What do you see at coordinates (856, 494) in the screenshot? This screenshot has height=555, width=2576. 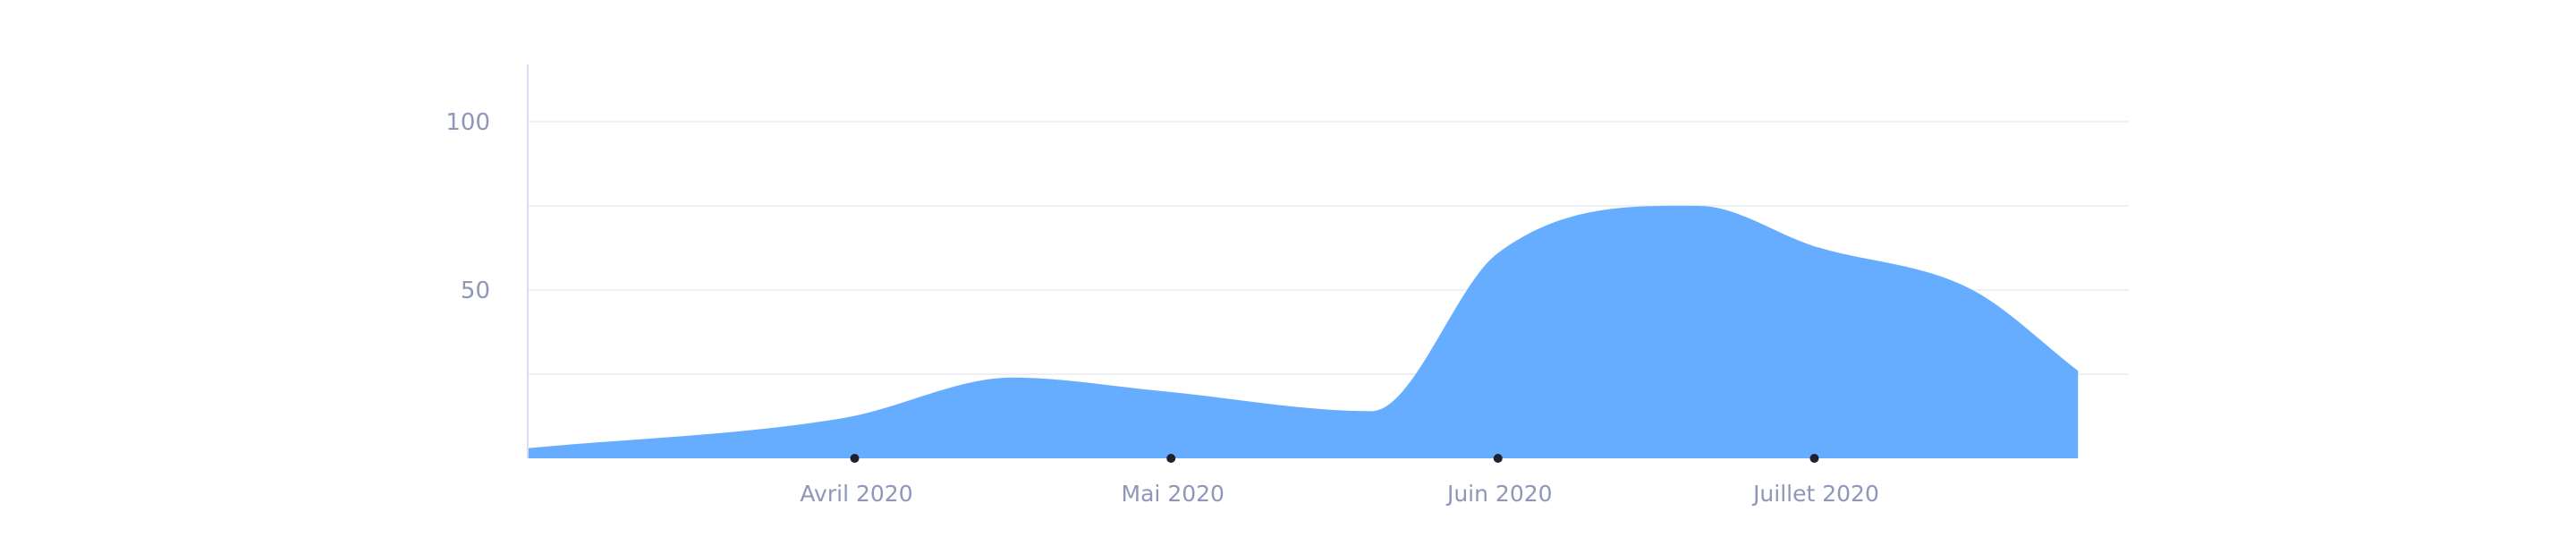 I see `x-tick-label: Avril 2020` at bounding box center [856, 494].